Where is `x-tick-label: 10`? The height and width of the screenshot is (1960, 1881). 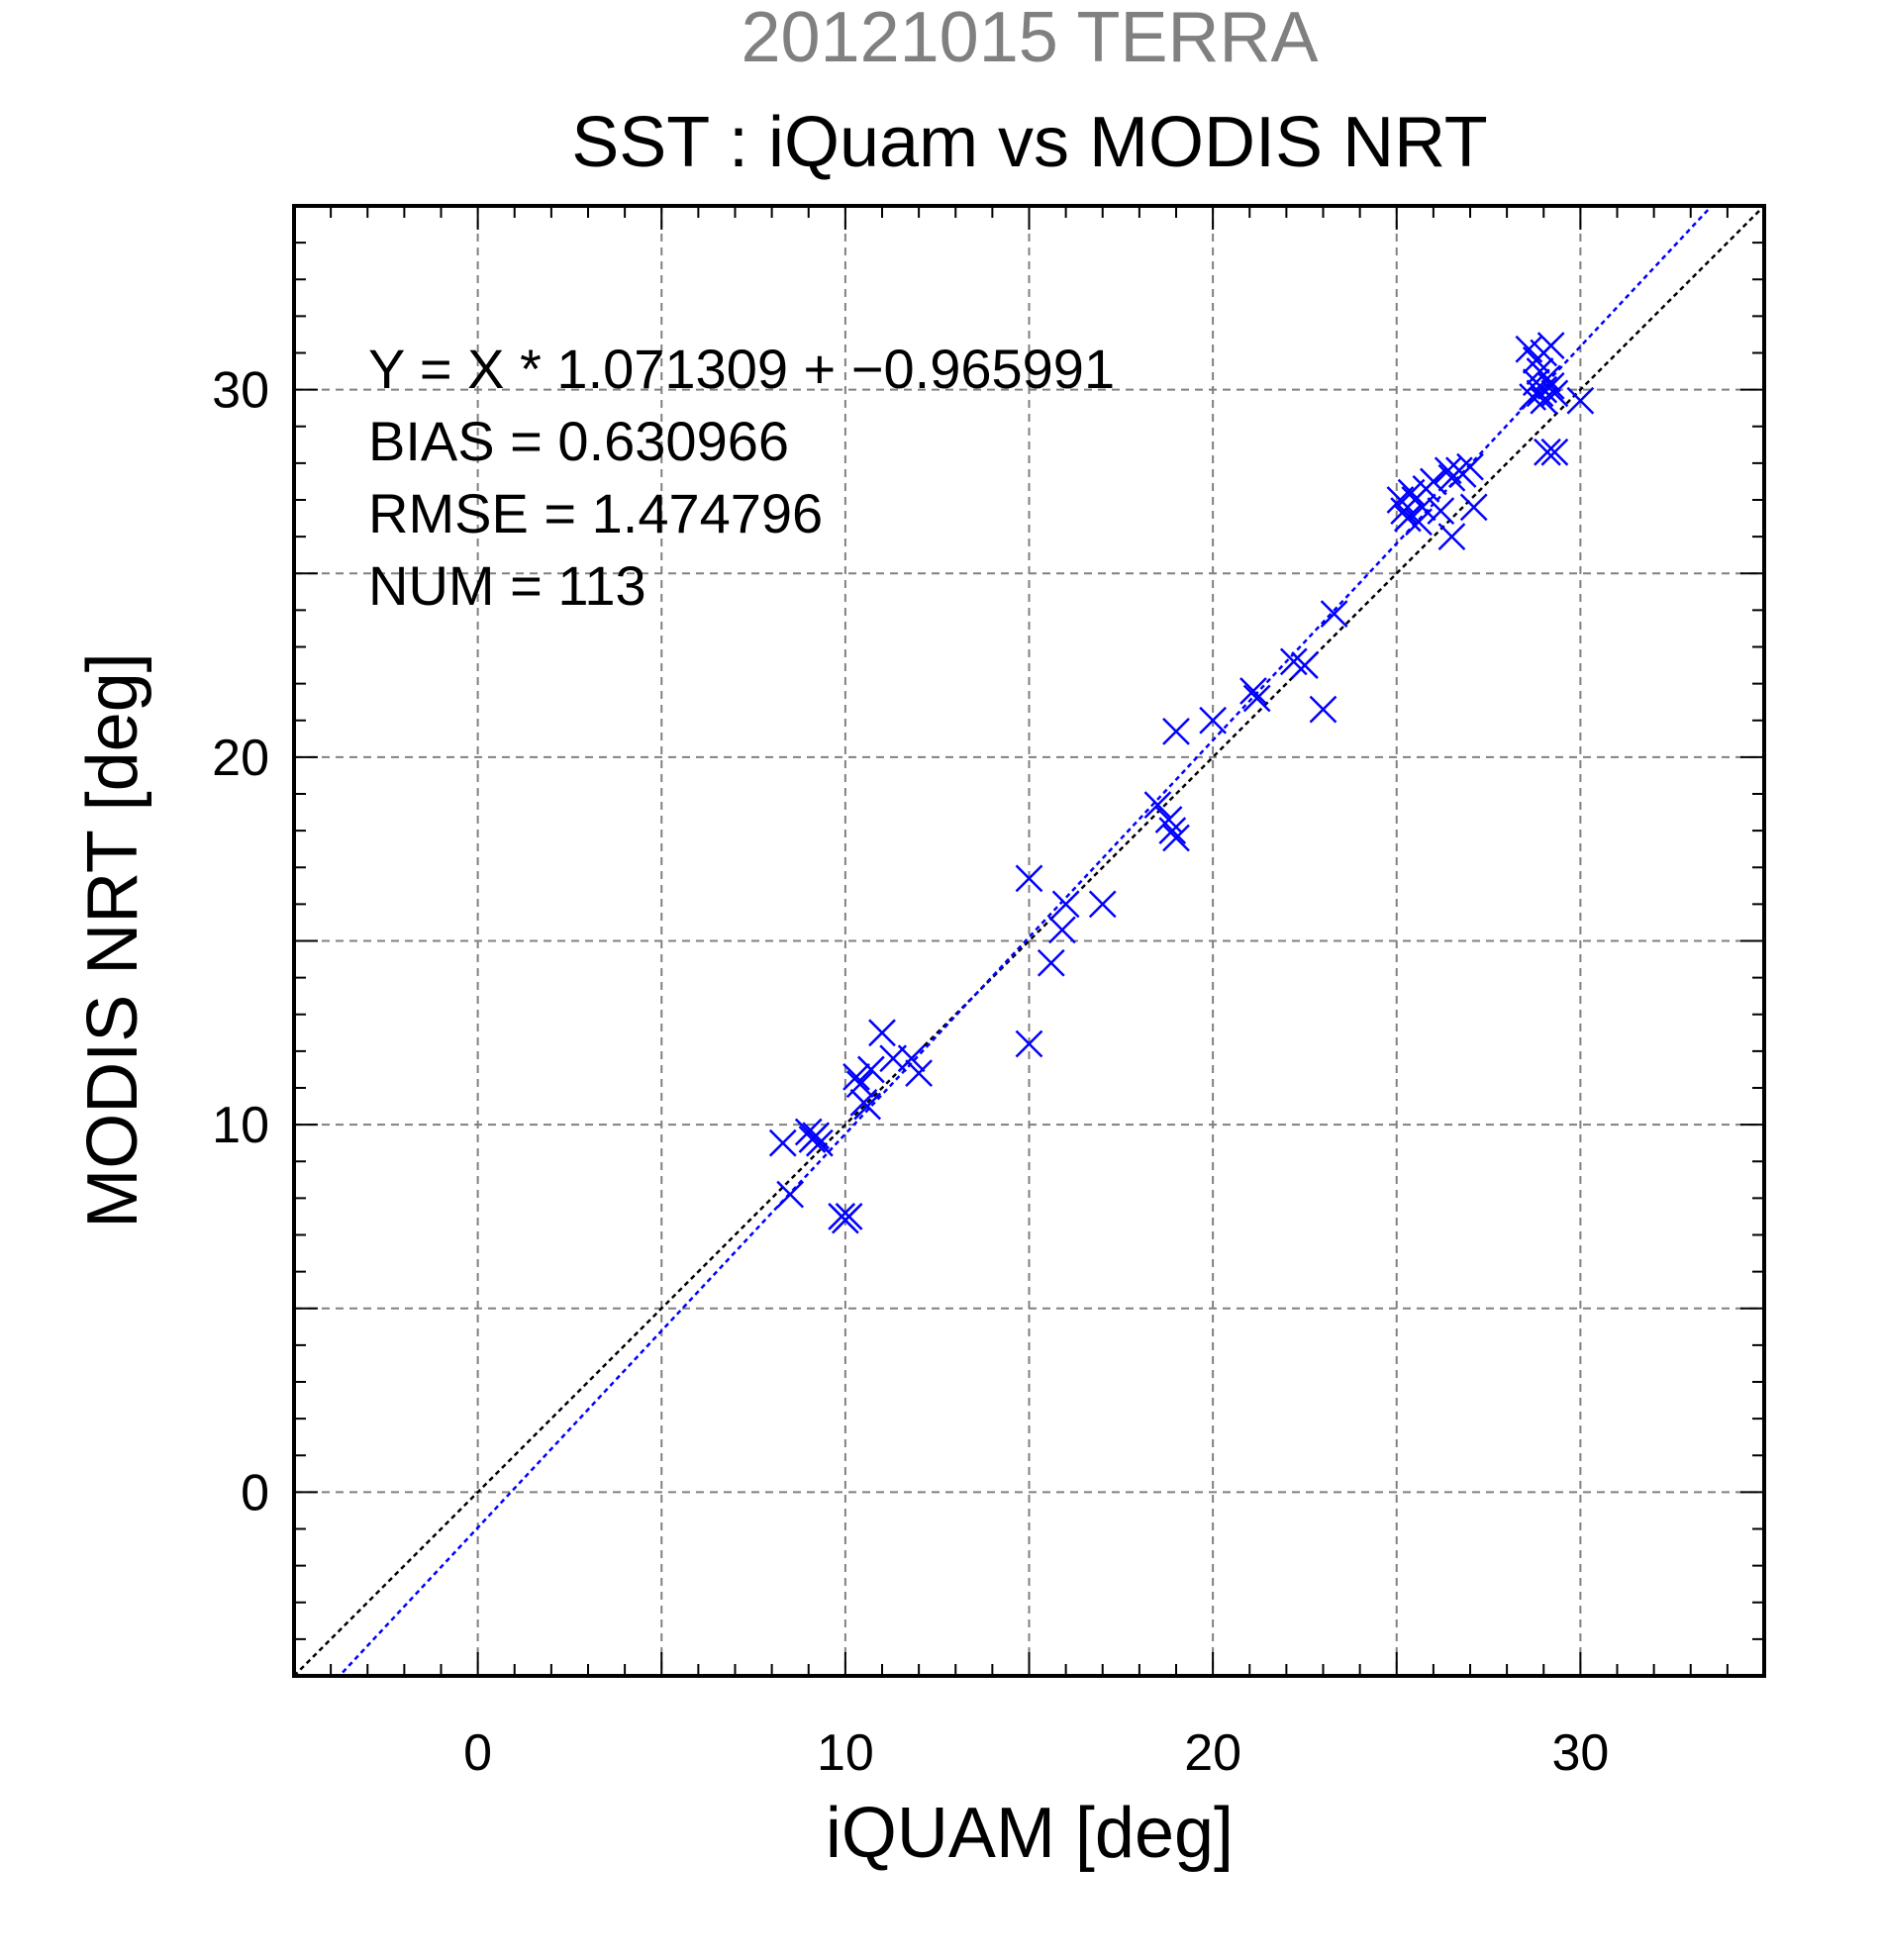 x-tick-label: 10 is located at coordinates (845, 1753).